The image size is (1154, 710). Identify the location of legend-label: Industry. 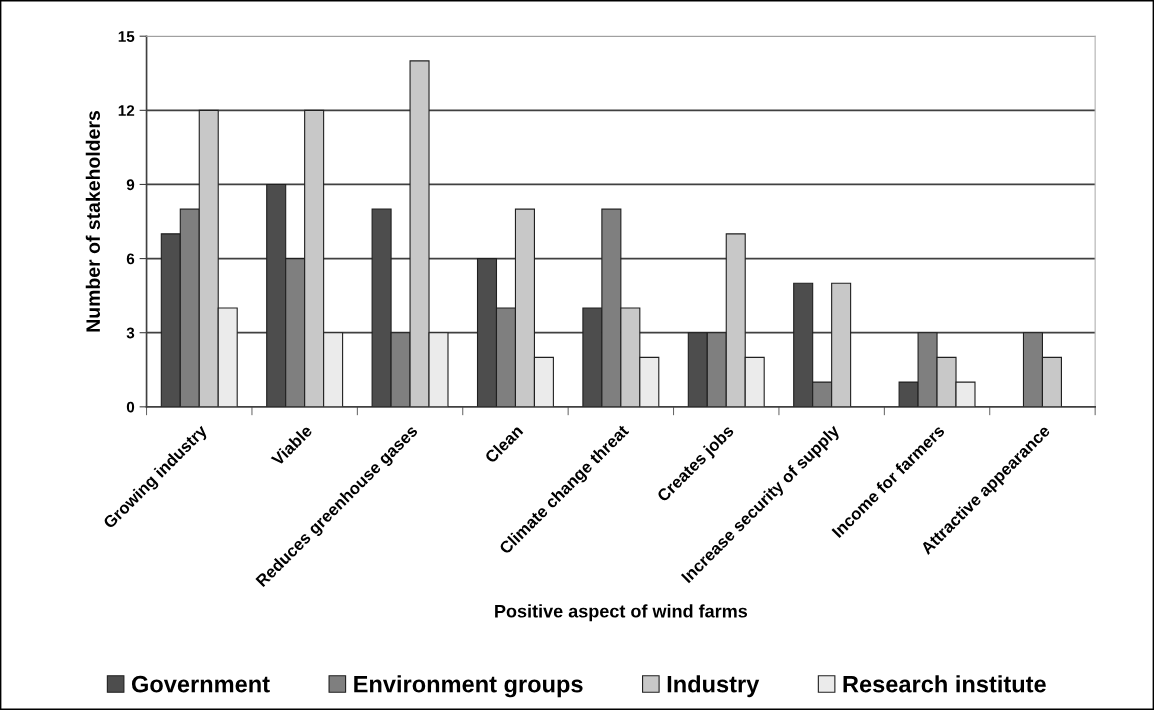
(713, 686).